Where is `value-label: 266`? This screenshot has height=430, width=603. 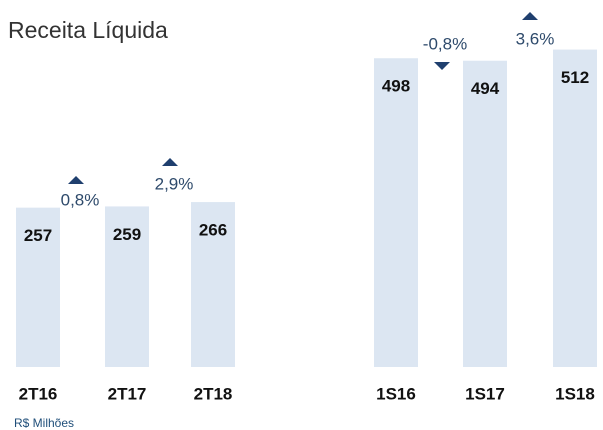 value-label: 266 is located at coordinates (213, 230).